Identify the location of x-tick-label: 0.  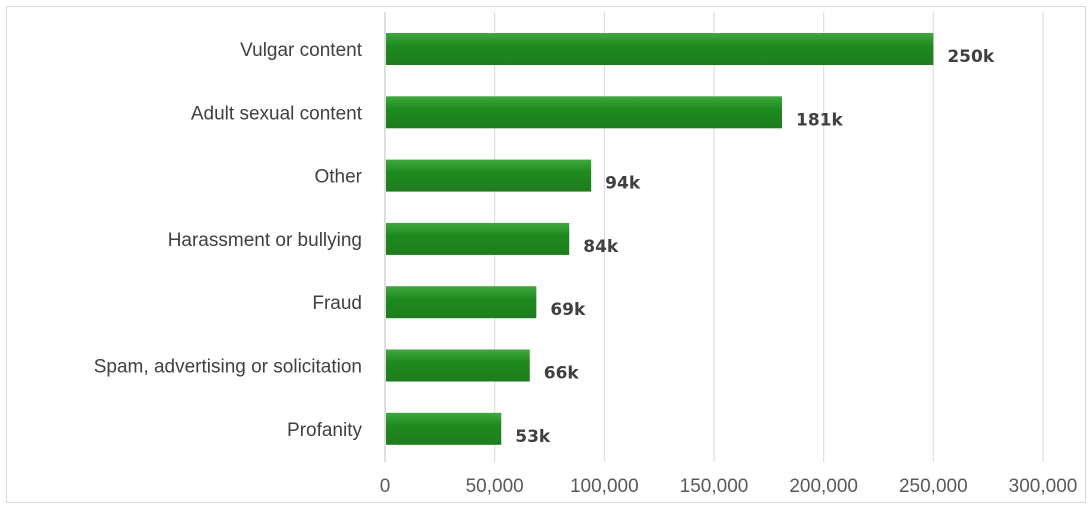
(385, 486).